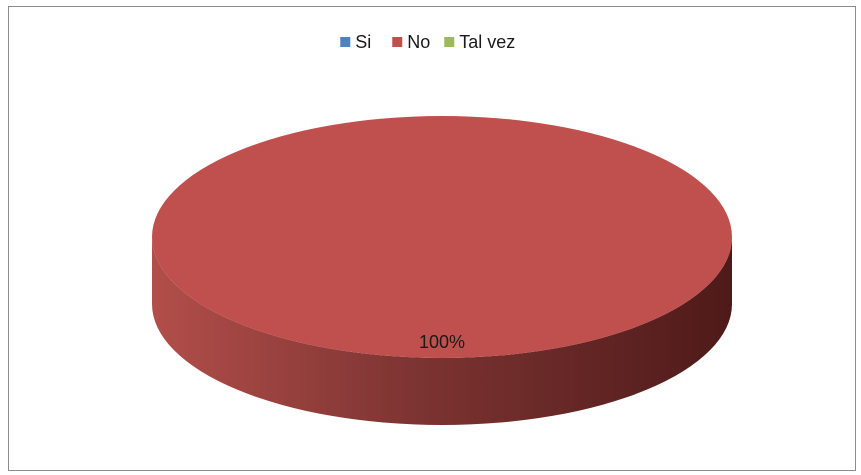 This screenshot has height=475, width=861. What do you see at coordinates (397, 42) in the screenshot?
I see `legend-swatch-no` at bounding box center [397, 42].